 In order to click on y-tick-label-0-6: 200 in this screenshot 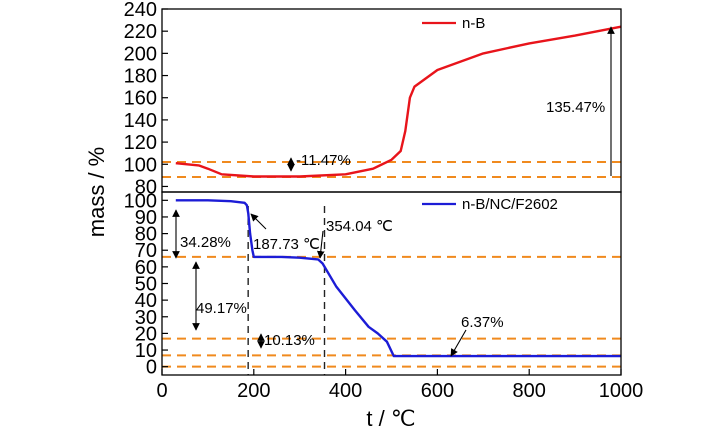, I will do `click(140, 54)`.